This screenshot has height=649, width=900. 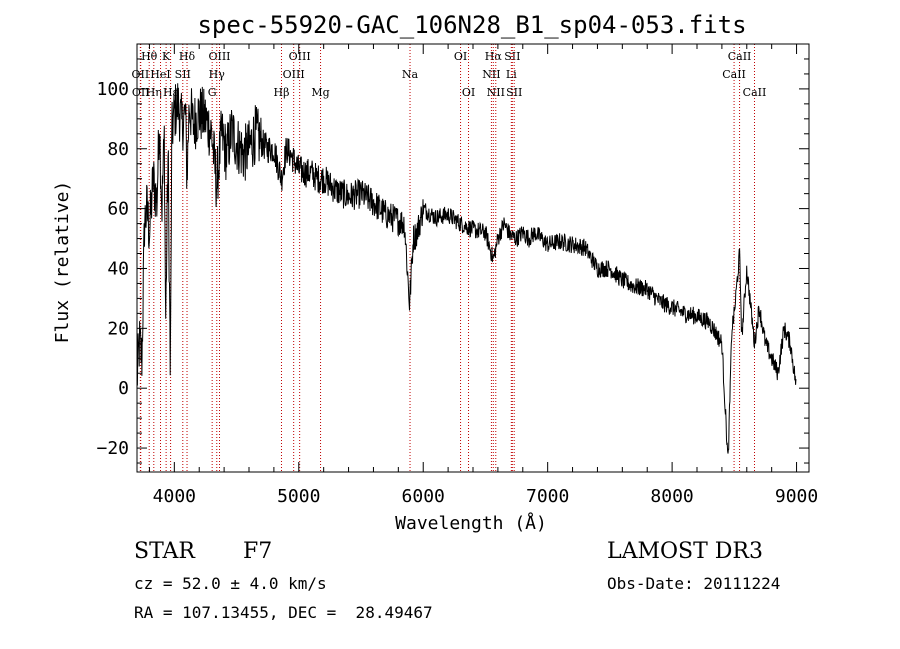 What do you see at coordinates (423, 496) in the screenshot?
I see `x-tick-label: 6000` at bounding box center [423, 496].